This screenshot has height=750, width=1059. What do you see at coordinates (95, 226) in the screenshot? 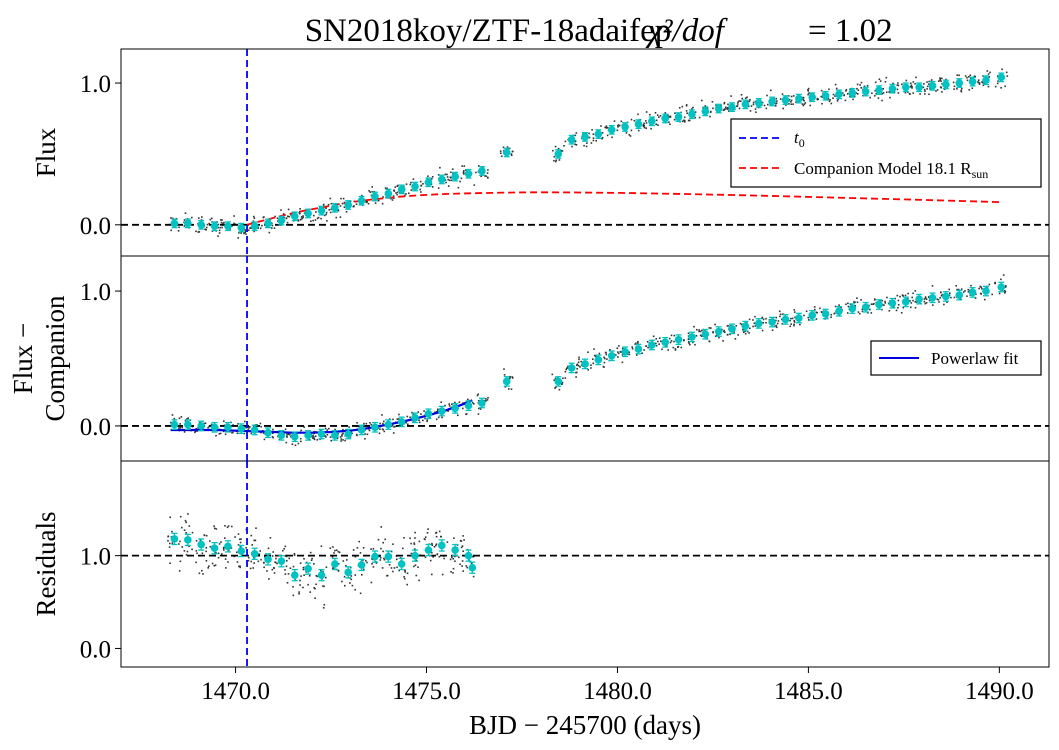
I see `y-tick-label: 0.0` at bounding box center [95, 226].